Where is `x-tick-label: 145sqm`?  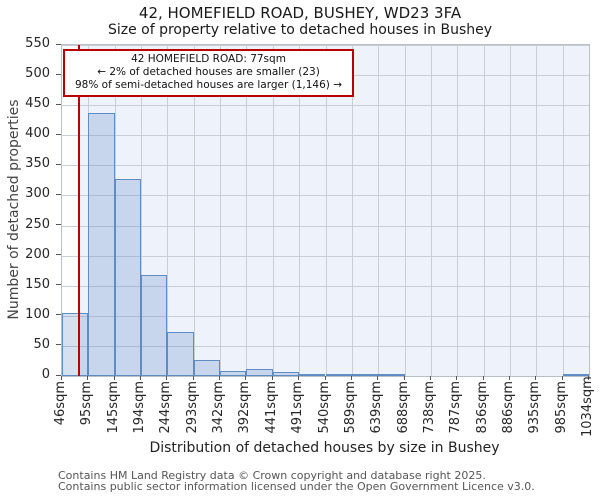
x-tick-label: 145sqm is located at coordinates (113, 407).